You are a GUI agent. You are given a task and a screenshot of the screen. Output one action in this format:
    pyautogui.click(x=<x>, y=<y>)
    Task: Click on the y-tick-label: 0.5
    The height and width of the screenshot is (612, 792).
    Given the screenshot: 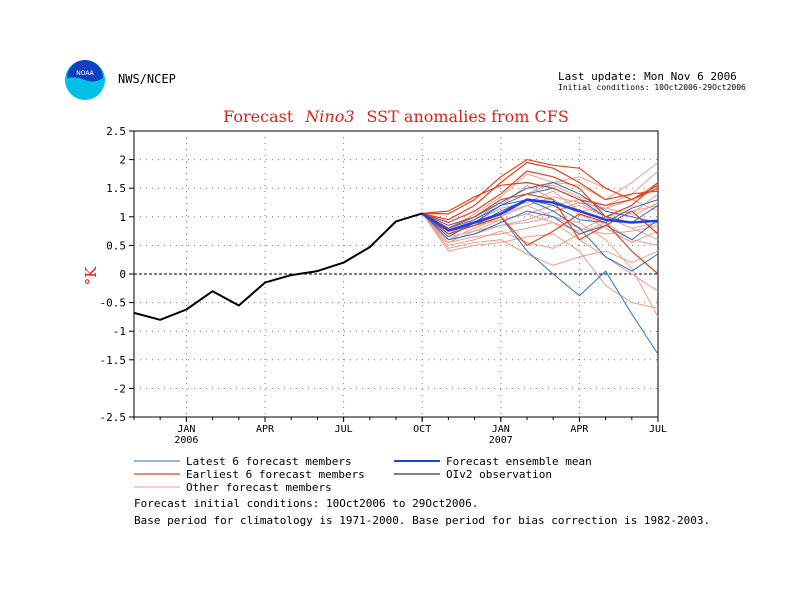 What is the action you would take?
    pyautogui.click(x=116, y=245)
    